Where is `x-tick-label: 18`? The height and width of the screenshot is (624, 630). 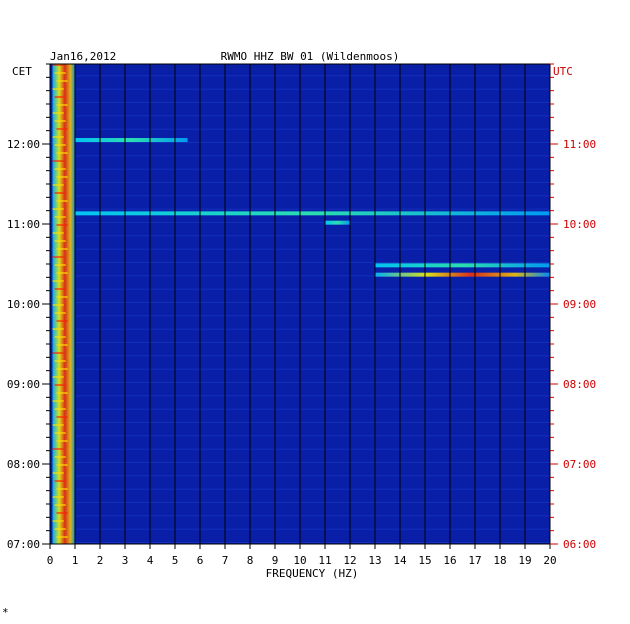
x-tick-label: 18 is located at coordinates (499, 560).